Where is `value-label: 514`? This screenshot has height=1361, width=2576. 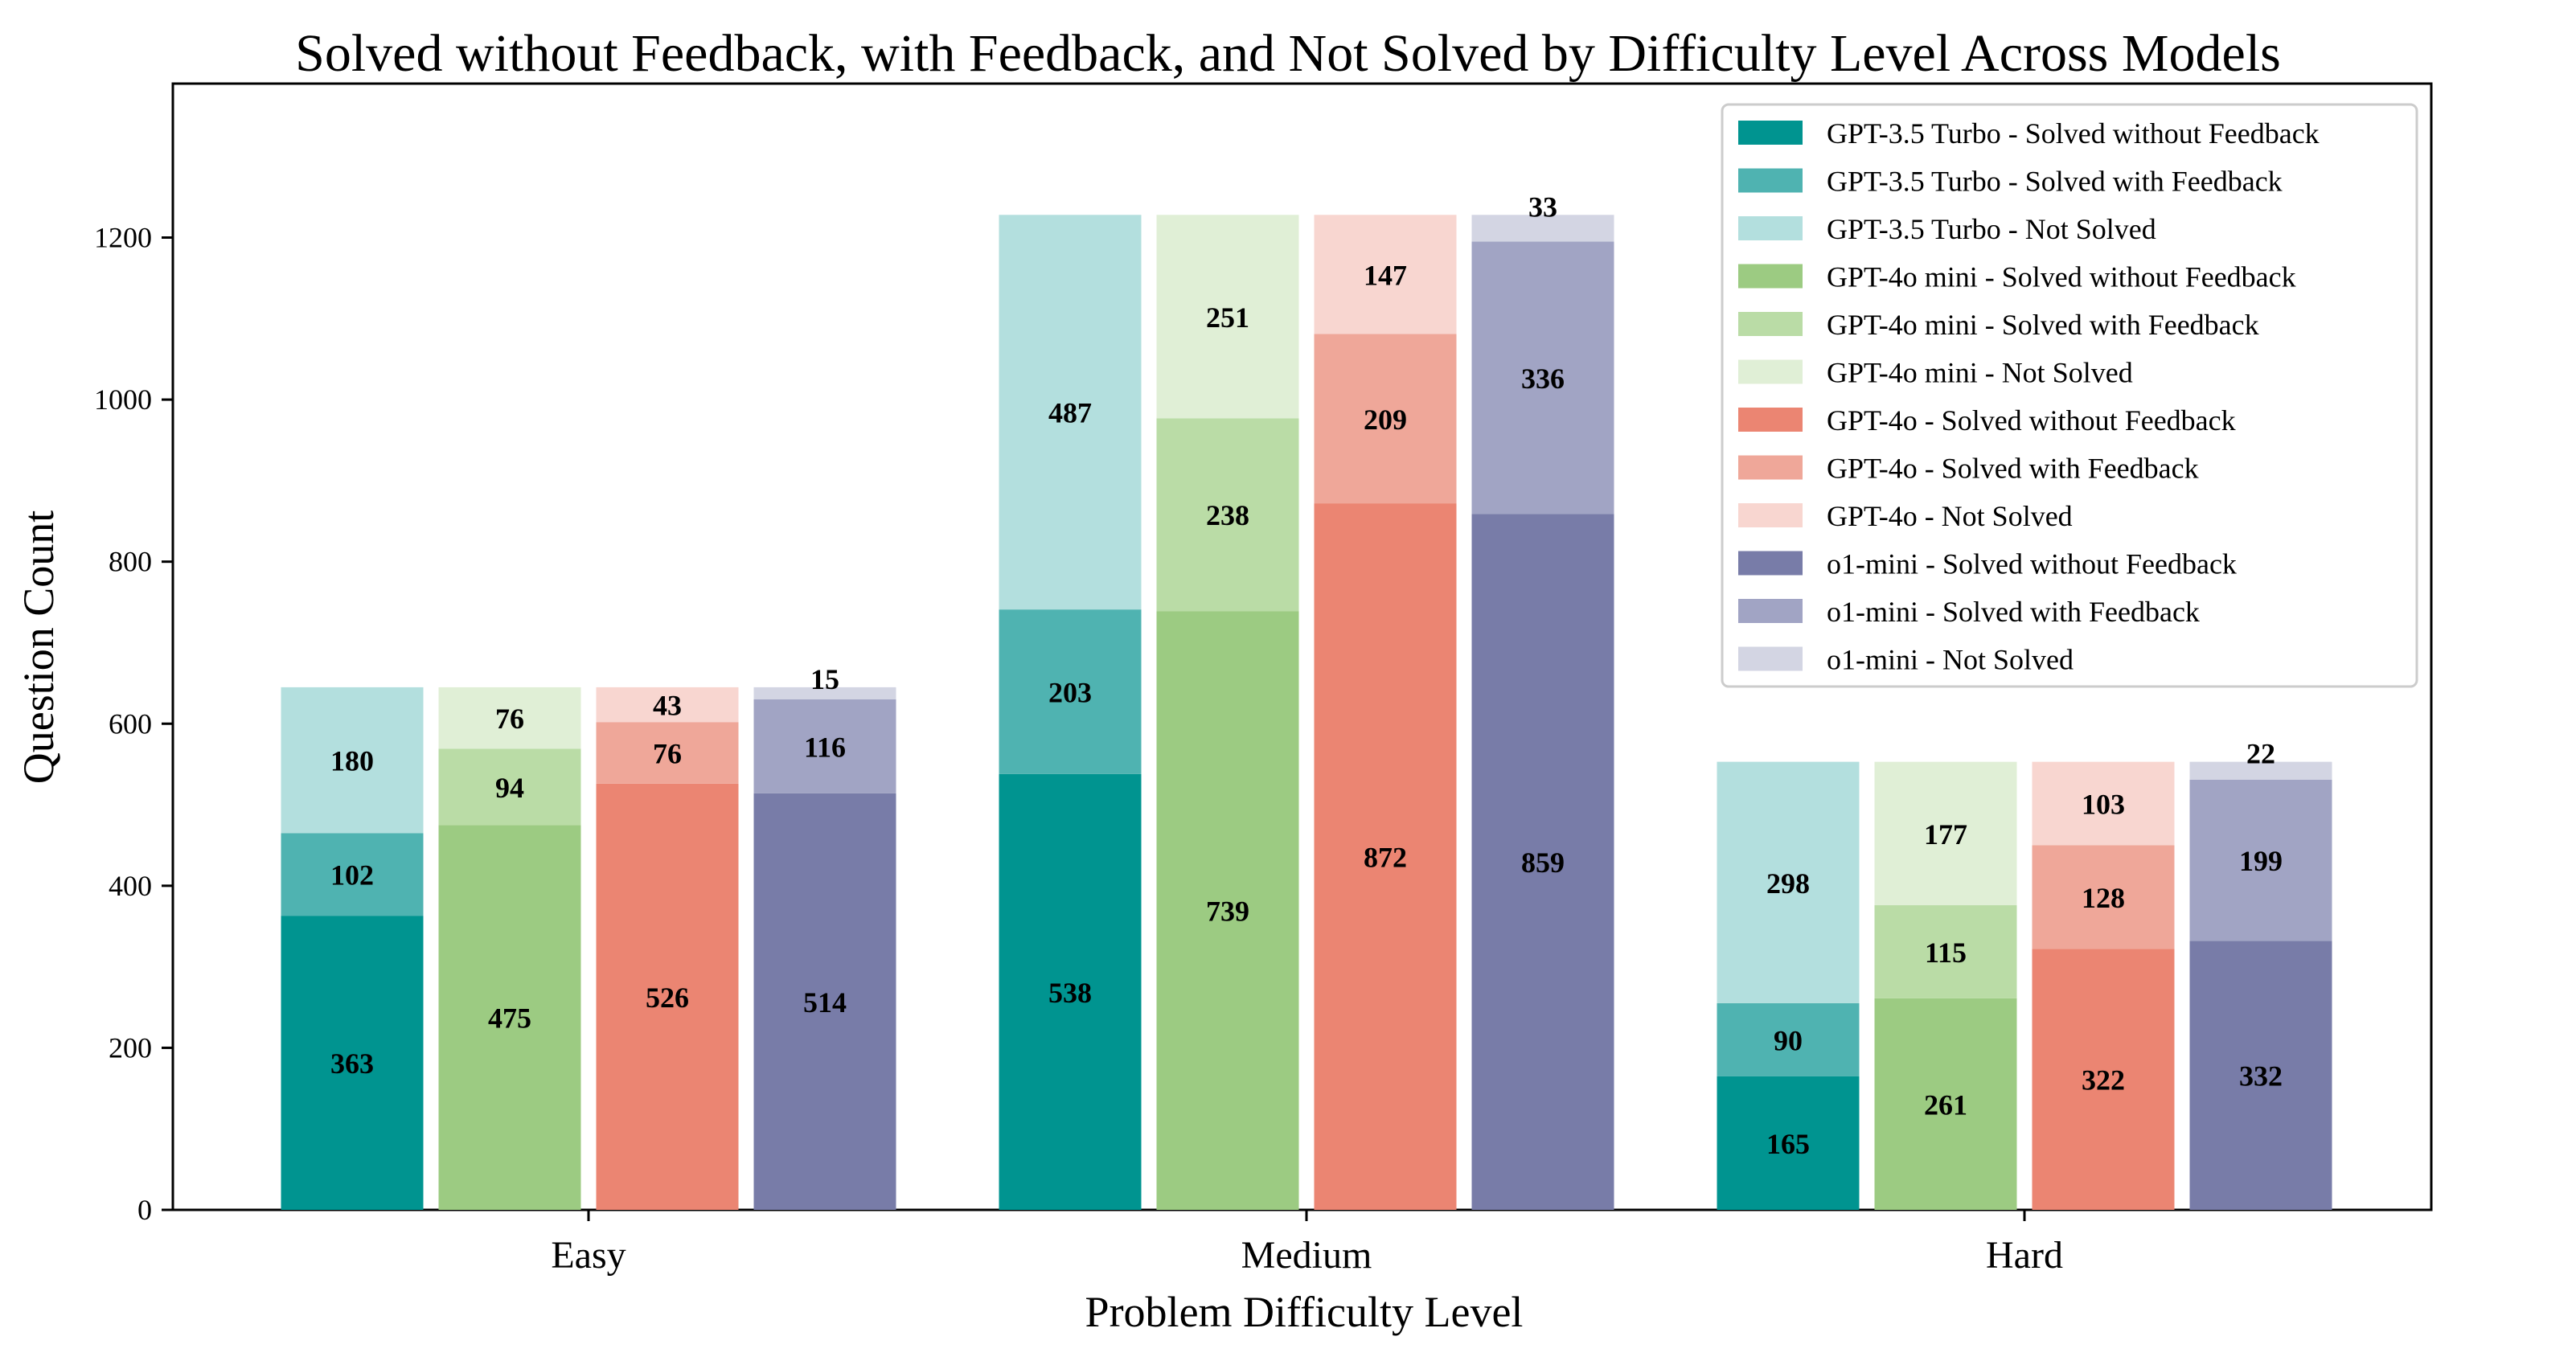 value-label: 514 is located at coordinates (825, 1002).